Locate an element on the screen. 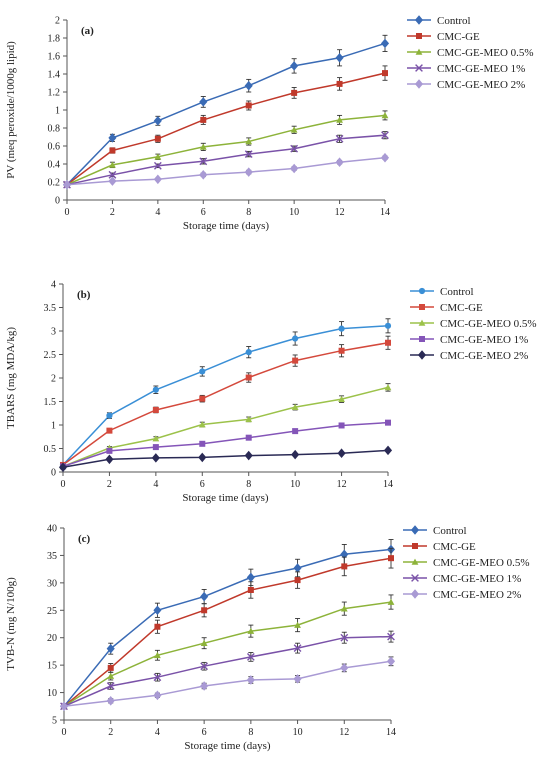  y-tick-label: 0 is located at coordinates (57, 201).